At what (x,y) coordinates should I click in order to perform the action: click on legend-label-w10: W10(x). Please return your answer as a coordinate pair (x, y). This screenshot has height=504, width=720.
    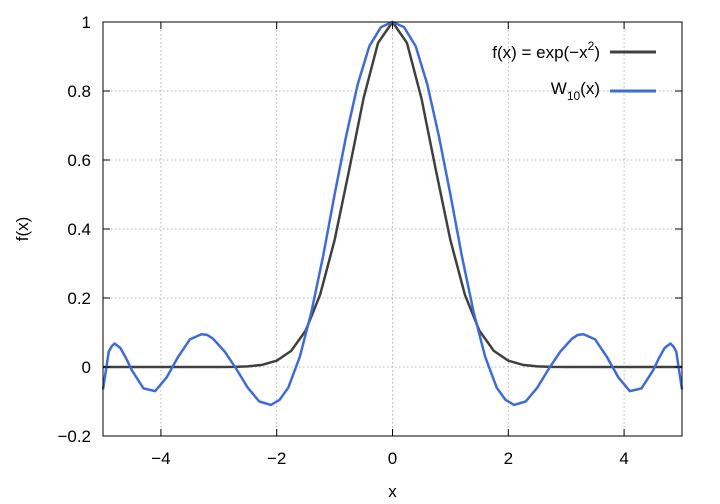
    Looking at the image, I should click on (575, 91).